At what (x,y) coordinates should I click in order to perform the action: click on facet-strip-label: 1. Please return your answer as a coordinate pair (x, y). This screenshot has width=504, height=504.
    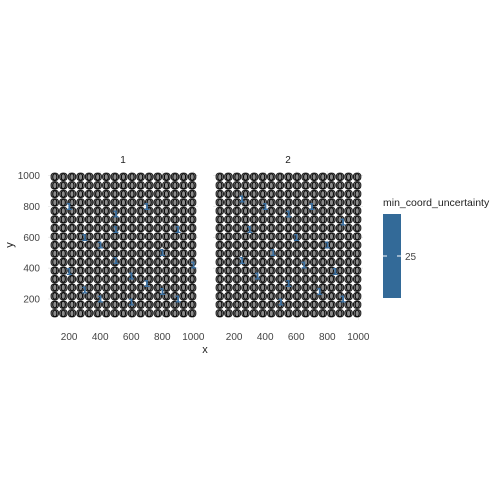
    Looking at the image, I should click on (123, 160).